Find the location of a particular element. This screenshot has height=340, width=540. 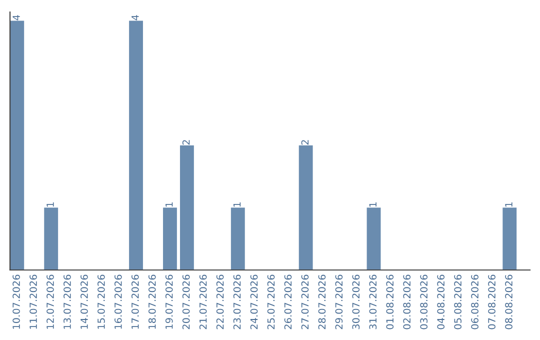

x-tick-label: 17.07.2026 is located at coordinates (135, 301).